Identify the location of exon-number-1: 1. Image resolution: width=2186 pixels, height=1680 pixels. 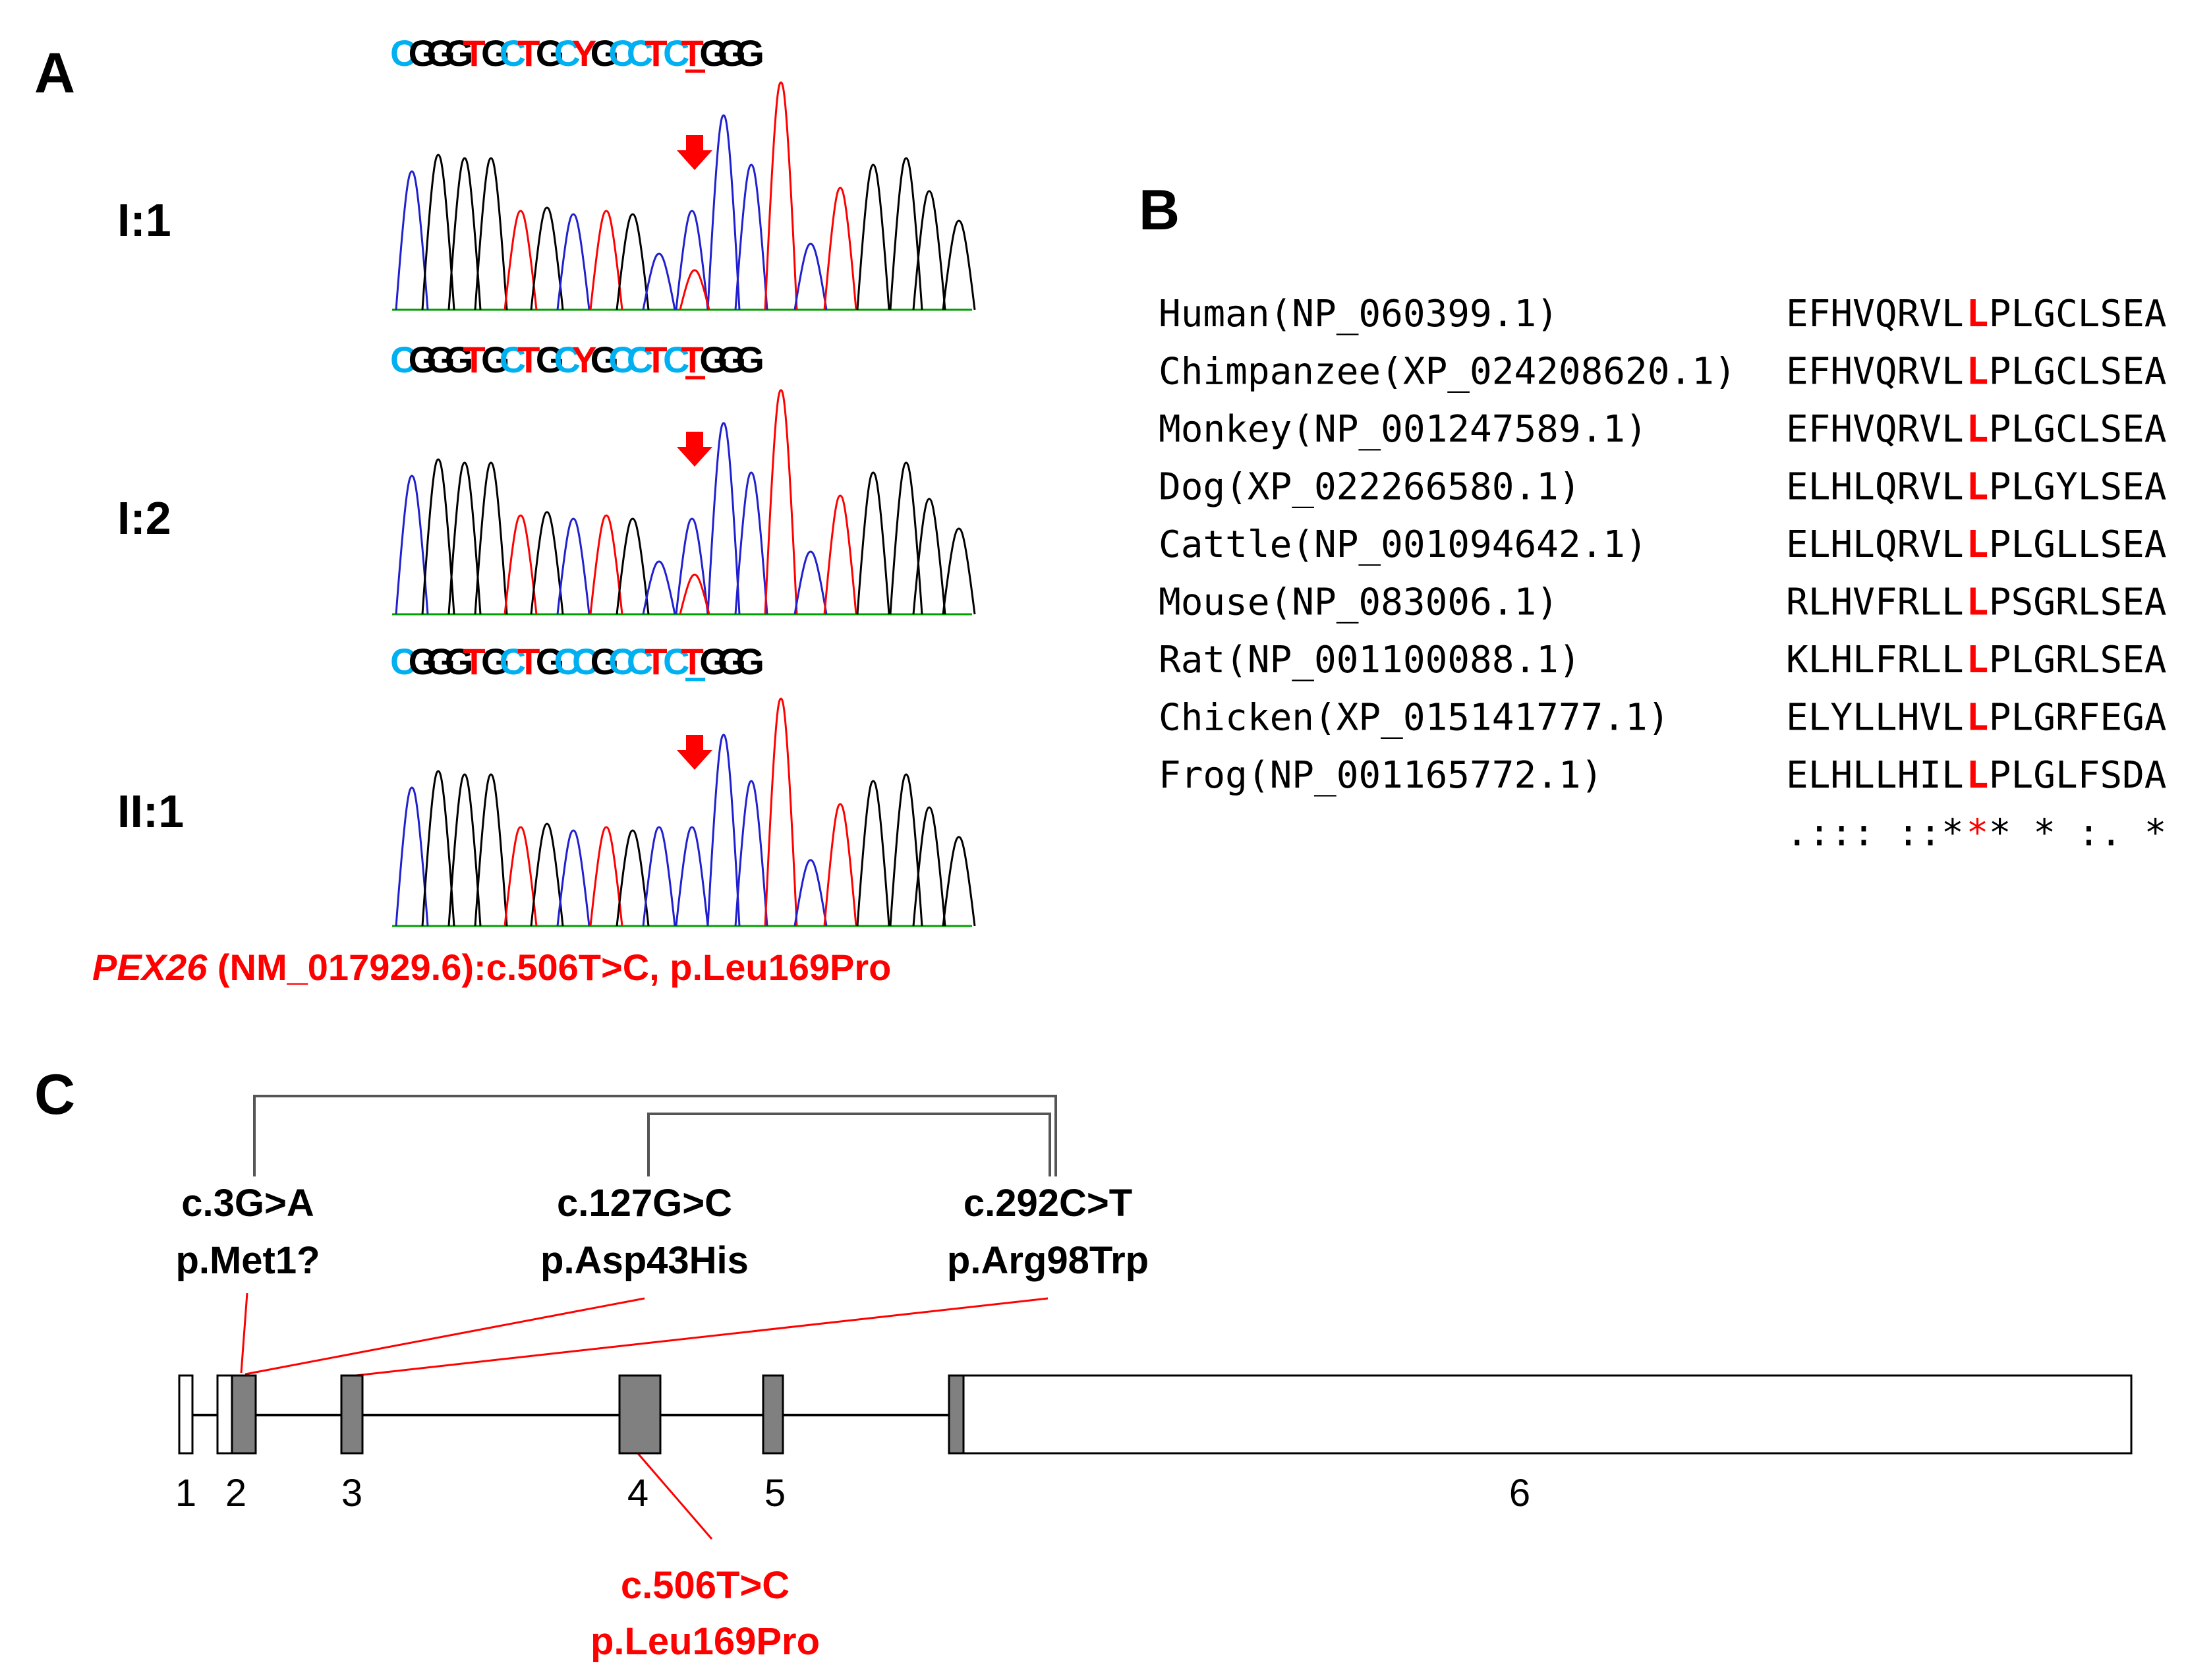
(185, 1493).